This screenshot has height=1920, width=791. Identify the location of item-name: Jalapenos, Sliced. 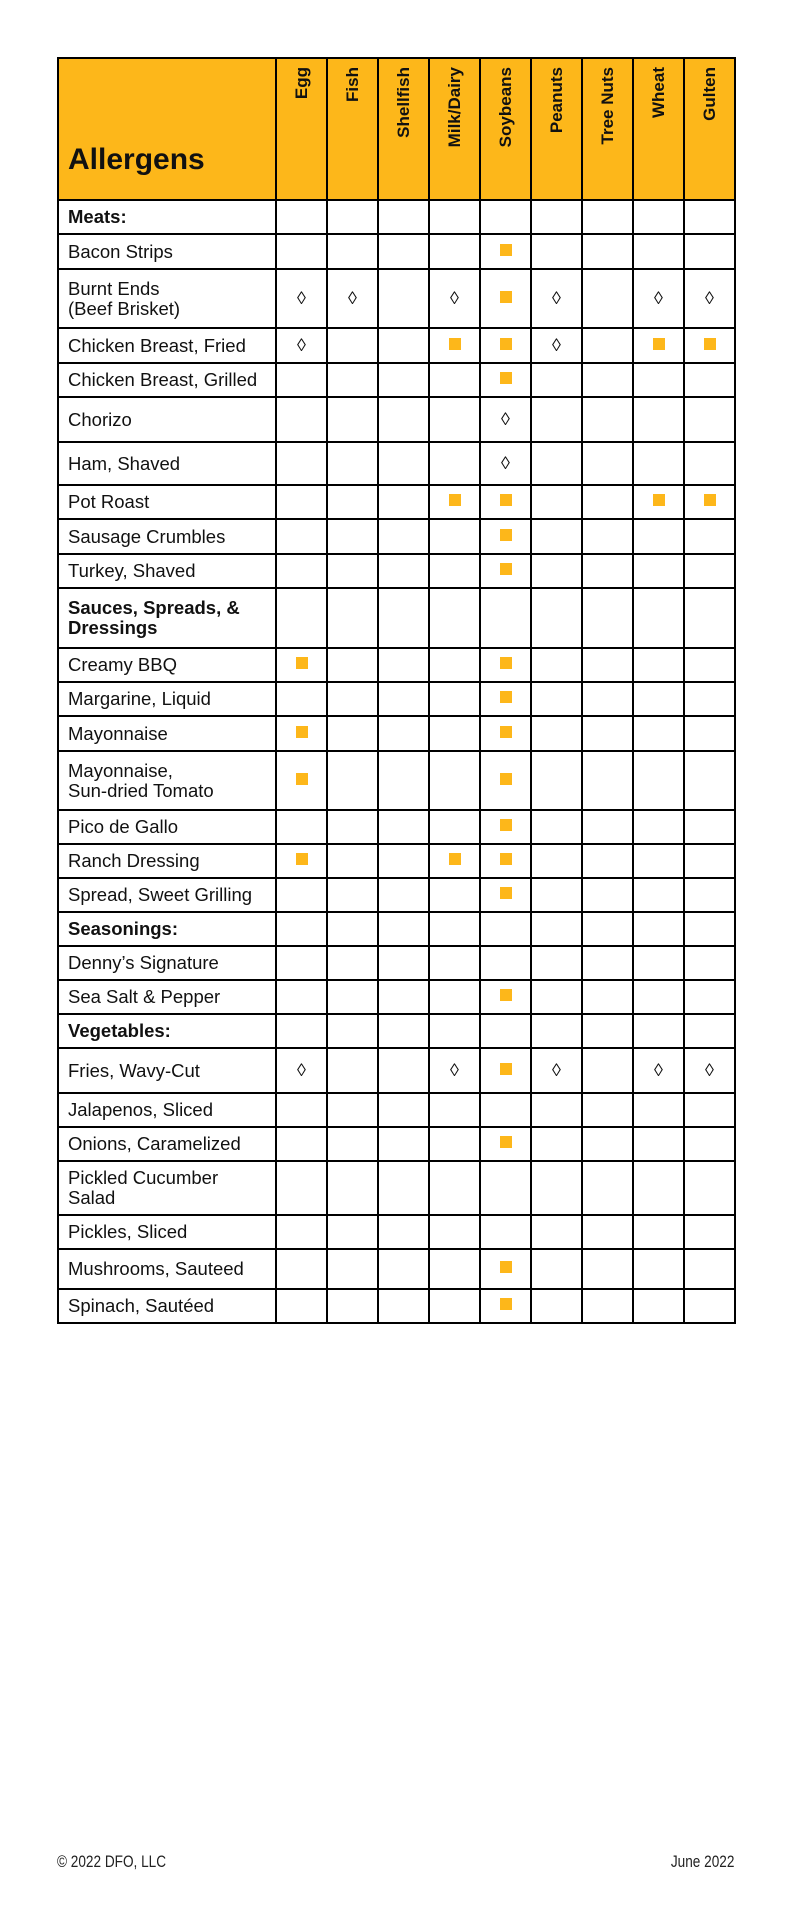
(167, 1110).